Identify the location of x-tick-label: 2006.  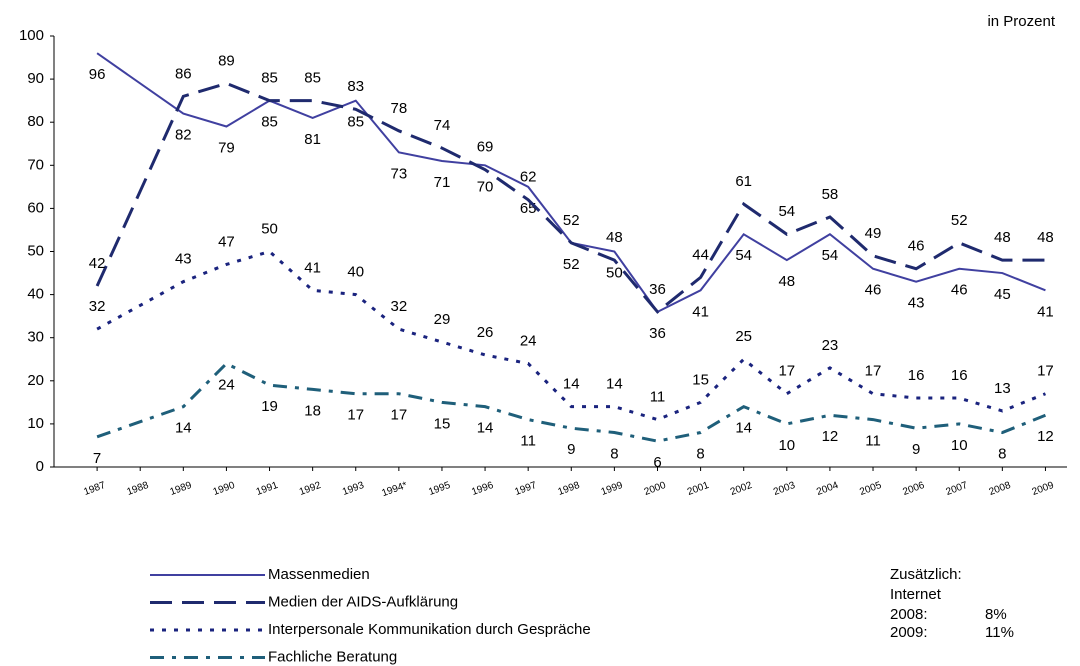
(913, 489).